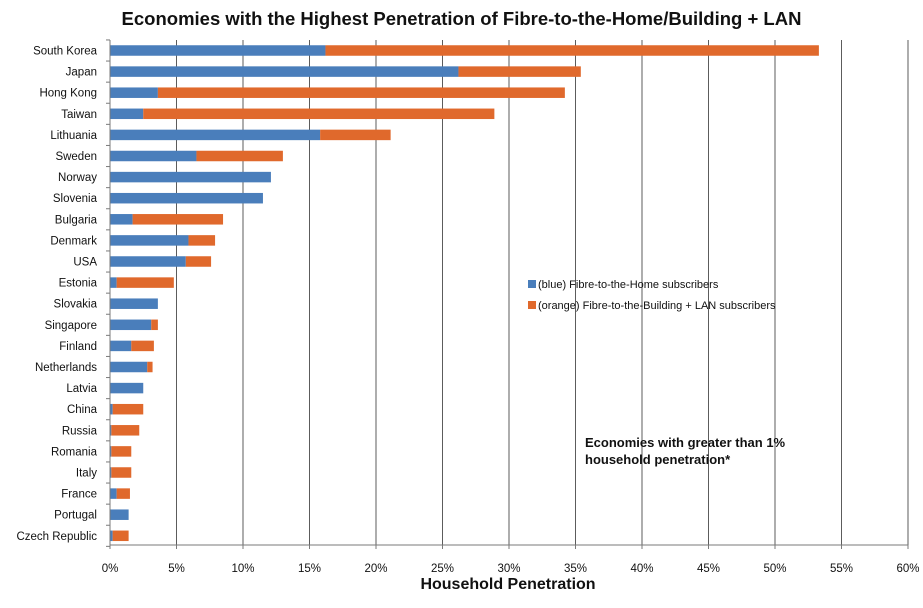 The width and height of the screenshot is (923, 608). Describe the element at coordinates (575, 569) in the screenshot. I see `x-tick-label: 35%` at that location.